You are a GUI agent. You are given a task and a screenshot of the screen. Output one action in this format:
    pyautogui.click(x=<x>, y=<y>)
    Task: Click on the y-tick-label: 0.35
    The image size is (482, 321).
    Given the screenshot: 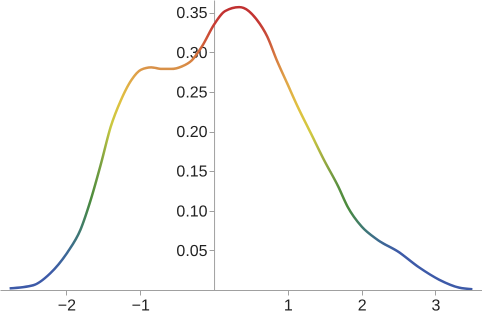 What is the action you would take?
    pyautogui.click(x=192, y=13)
    